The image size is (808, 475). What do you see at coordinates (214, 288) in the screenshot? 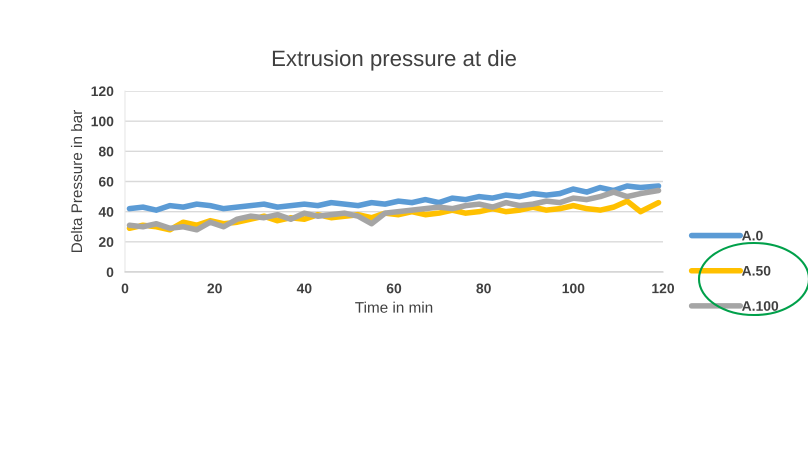
I see `x-tick-label: 20` at bounding box center [214, 288].